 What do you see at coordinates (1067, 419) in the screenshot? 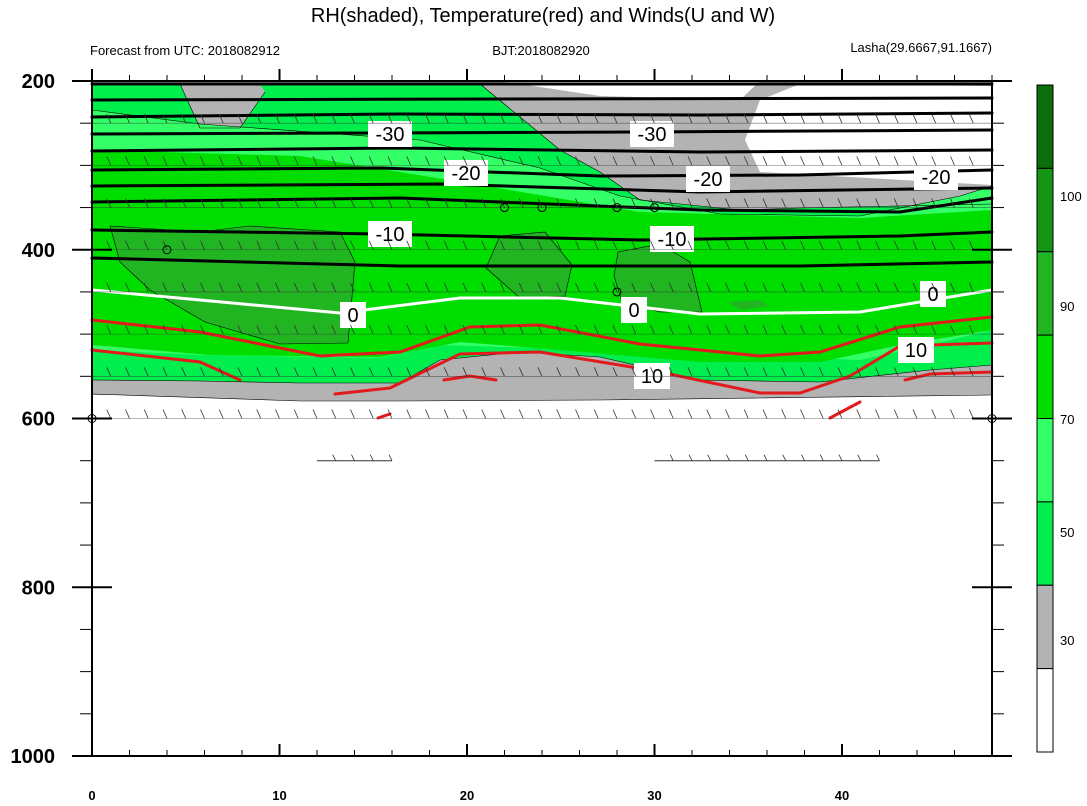
I see `colorbar-tick-label: 70` at bounding box center [1067, 419].